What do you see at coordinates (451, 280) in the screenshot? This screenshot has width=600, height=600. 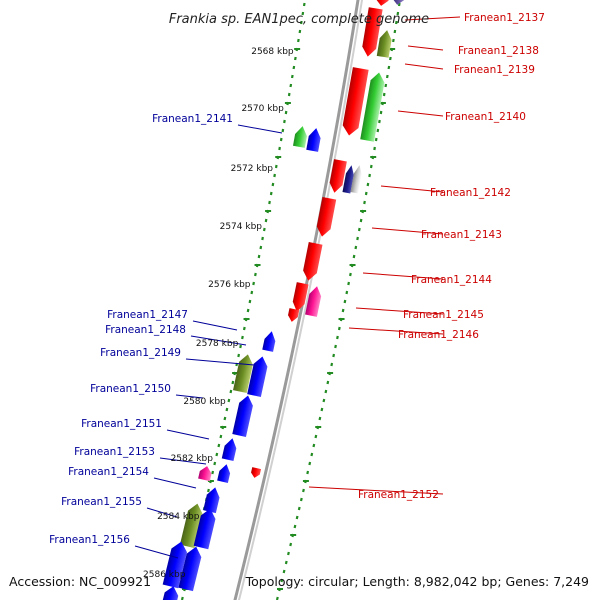 I see `gene-label: Franean1_2144` at bounding box center [451, 280].